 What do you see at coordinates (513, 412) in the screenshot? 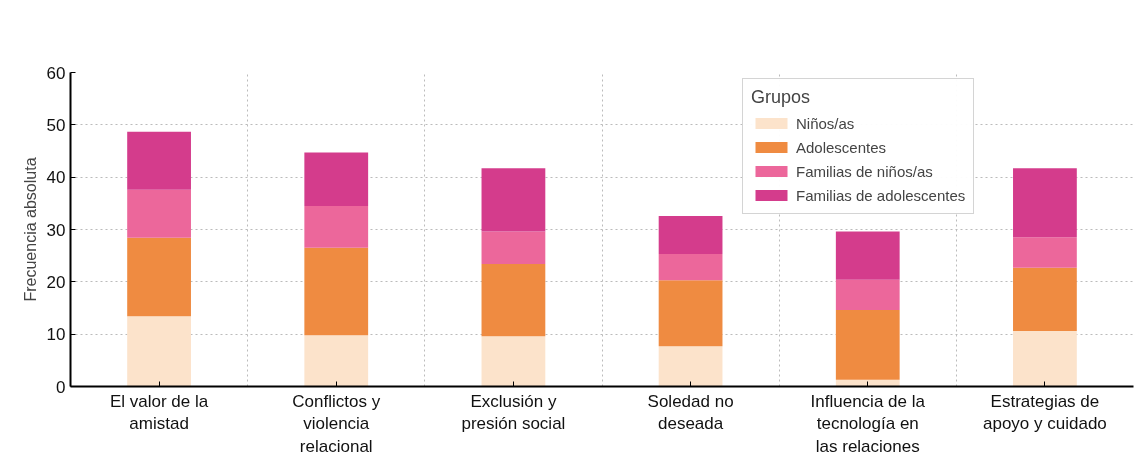
I see `x-tick-label: Exclusión y presión social` at bounding box center [513, 412].